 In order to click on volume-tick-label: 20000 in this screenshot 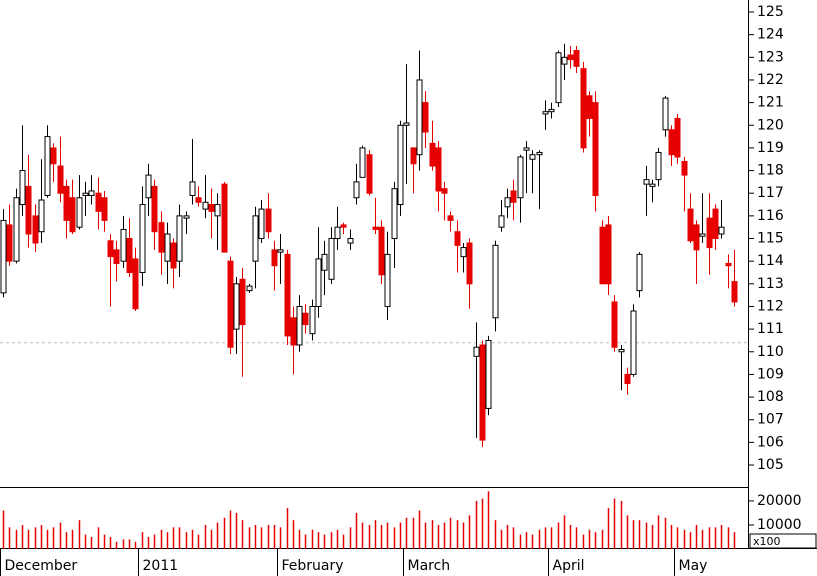, I will do `click(779, 501)`.